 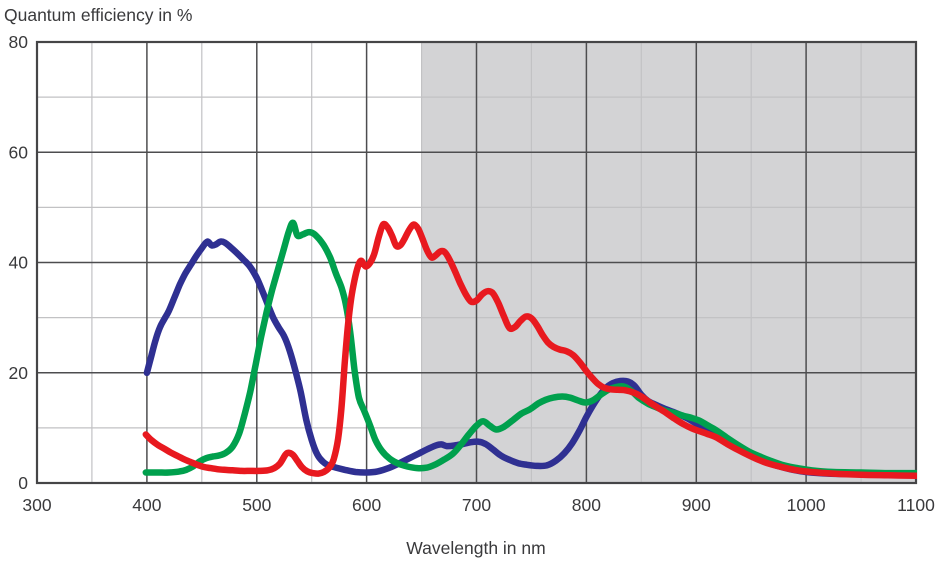 I want to click on y-tick-label: 80, so click(x=19, y=42).